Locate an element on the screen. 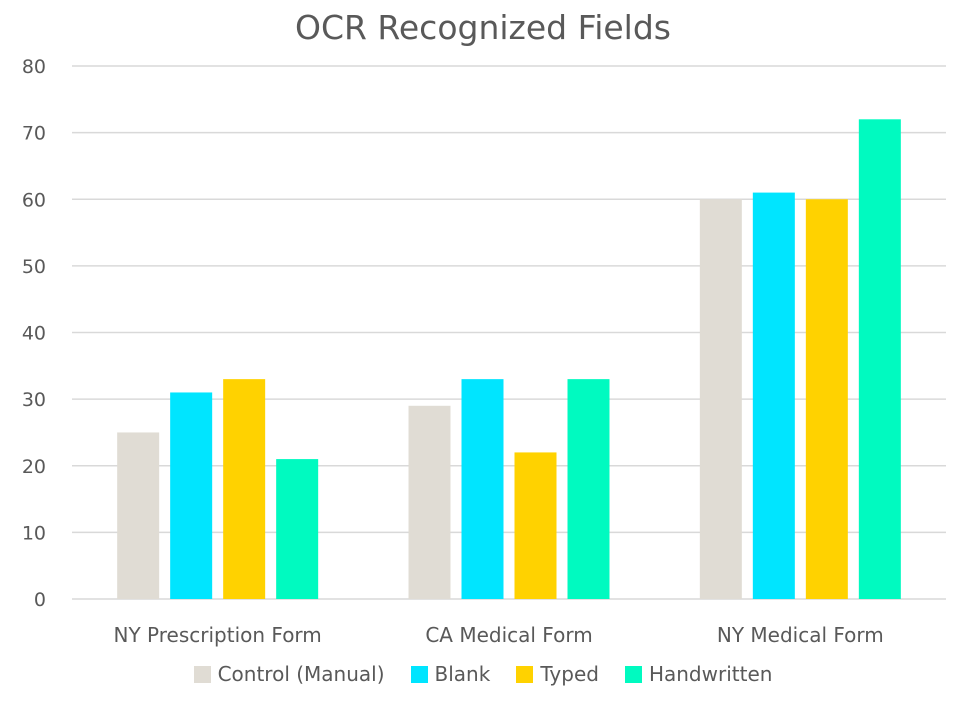  legend-label: Blank is located at coordinates (462, 674).